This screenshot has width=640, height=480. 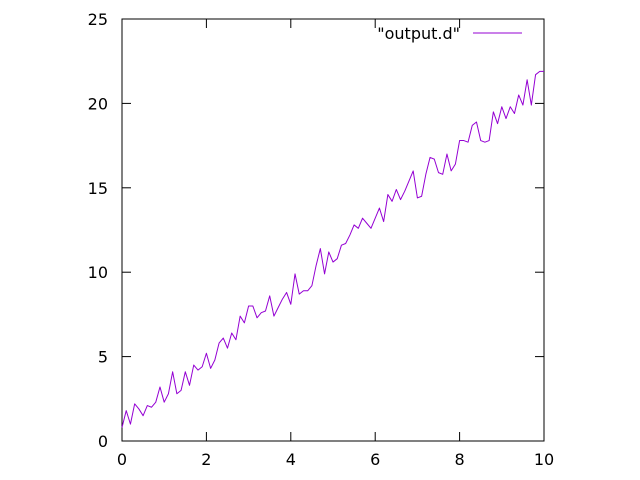 What do you see at coordinates (98, 19) in the screenshot?
I see `y-tick-label: 25` at bounding box center [98, 19].